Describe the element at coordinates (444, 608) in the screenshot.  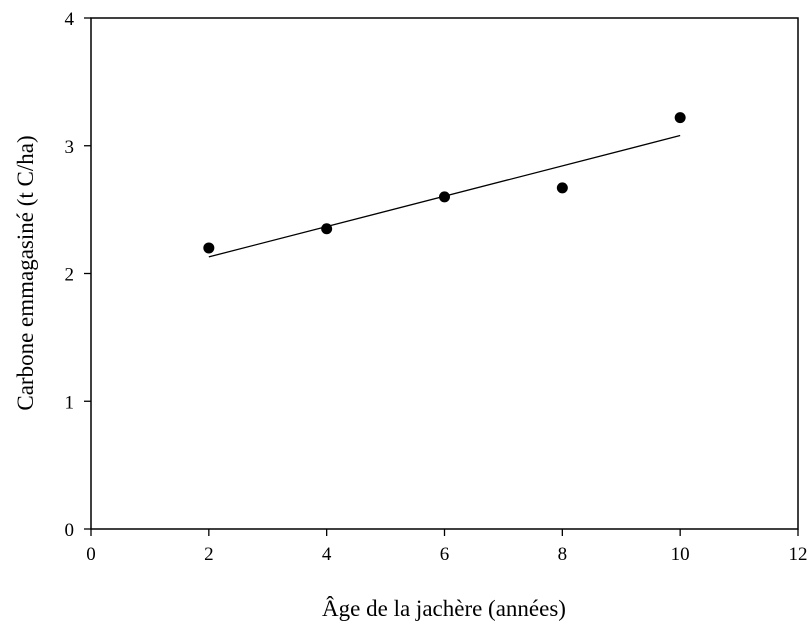
I see `x-axis-title: Âge de la jachère (années)` at that location.